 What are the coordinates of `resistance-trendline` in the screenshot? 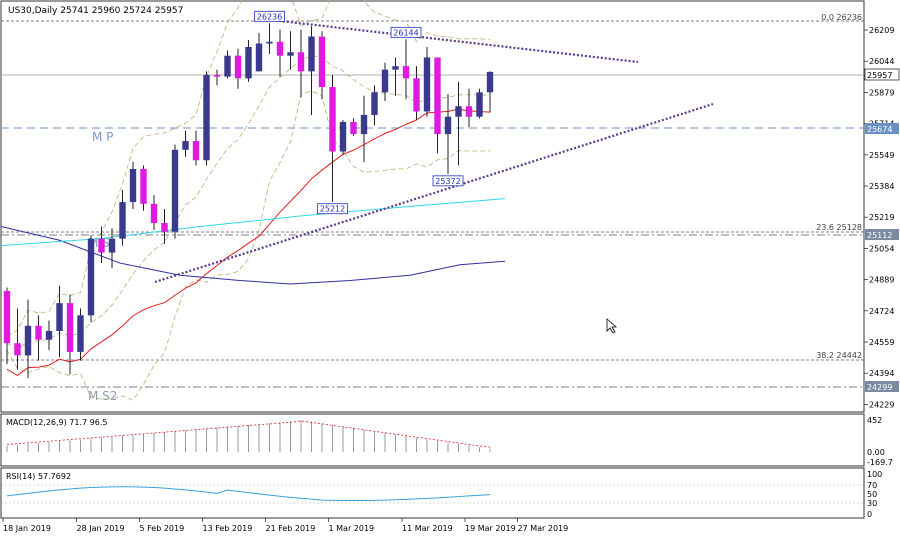 It's located at (450, 40).